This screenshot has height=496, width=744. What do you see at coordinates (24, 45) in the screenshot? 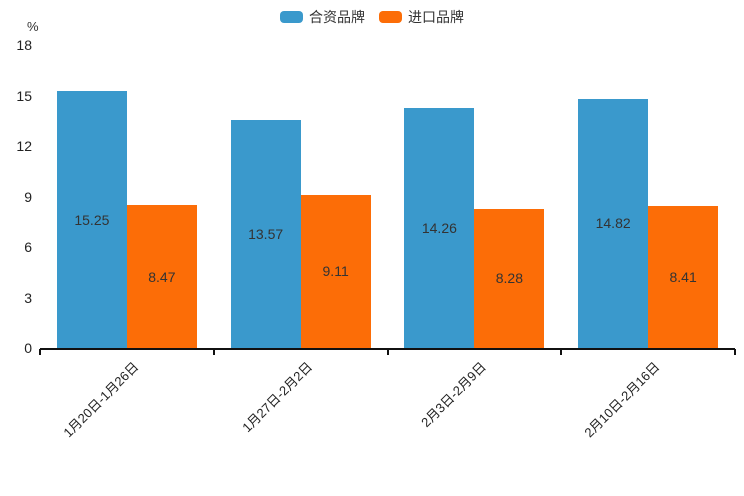
I see `y-axis-tick-label: 18` at bounding box center [24, 45].